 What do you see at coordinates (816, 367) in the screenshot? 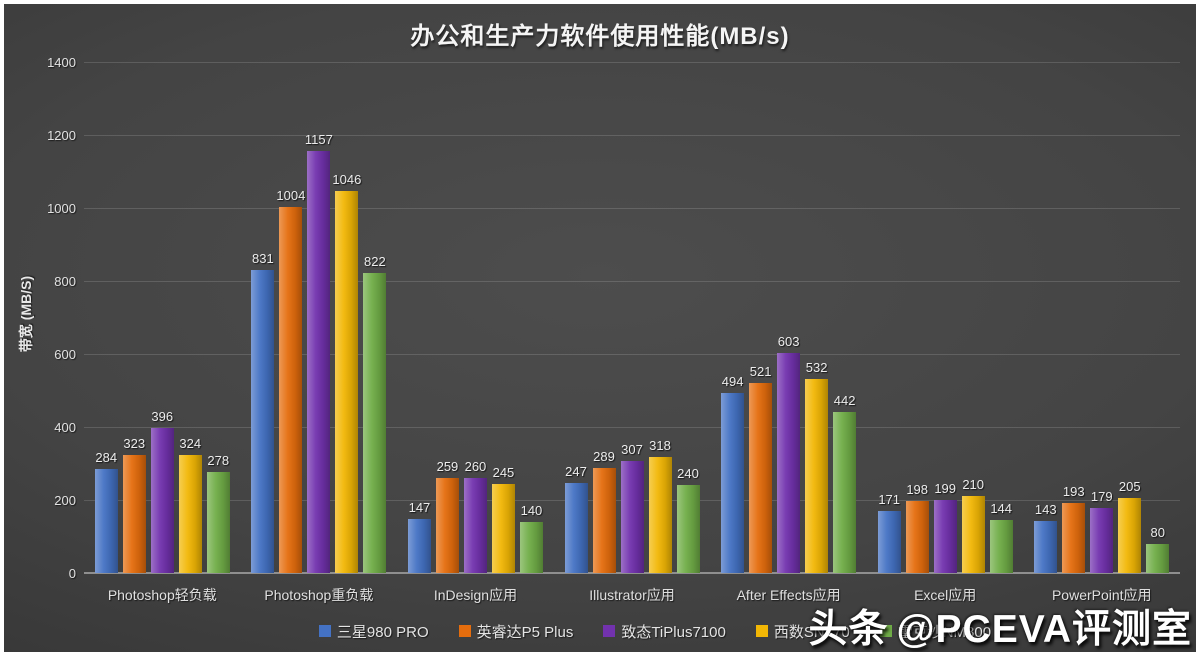
I see `bar-value-label: 532` at bounding box center [816, 367].